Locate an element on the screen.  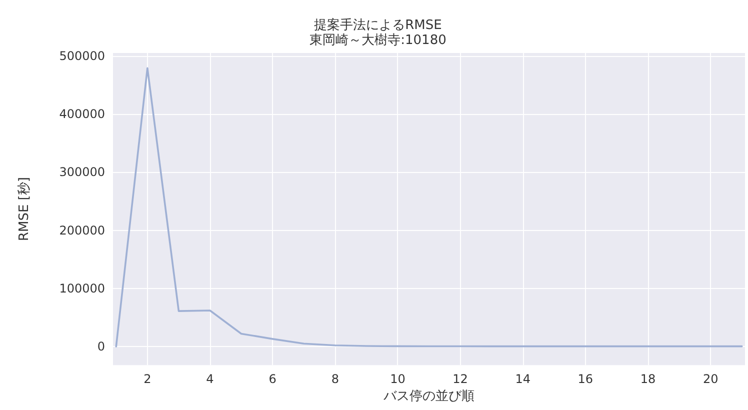
x-tick-label: 4 is located at coordinates (210, 379).